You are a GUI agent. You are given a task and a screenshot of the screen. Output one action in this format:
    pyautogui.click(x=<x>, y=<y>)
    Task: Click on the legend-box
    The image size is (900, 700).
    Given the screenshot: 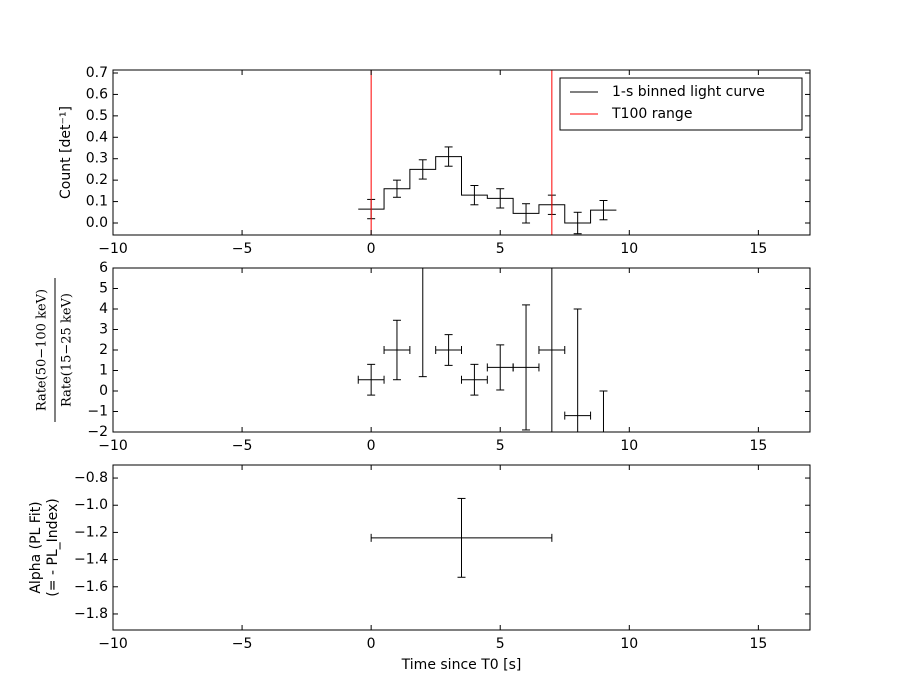 What is the action you would take?
    pyautogui.click(x=681, y=104)
    